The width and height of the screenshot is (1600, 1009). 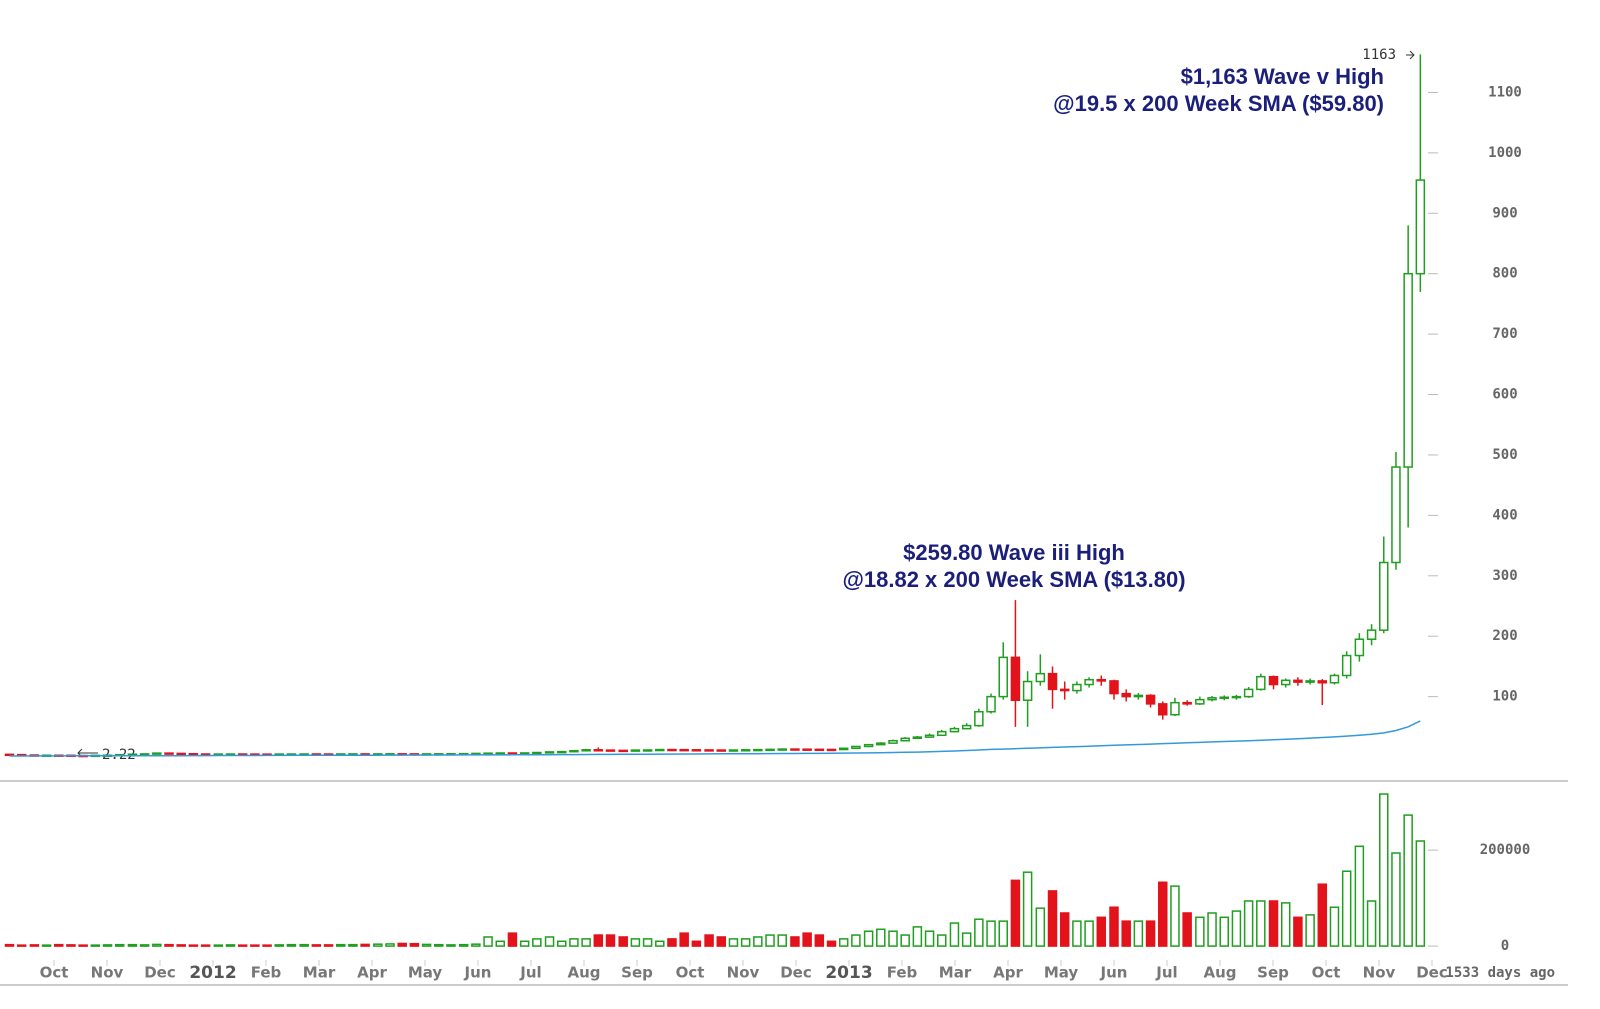 I want to click on y-tick-label: 500, so click(x=1504, y=455).